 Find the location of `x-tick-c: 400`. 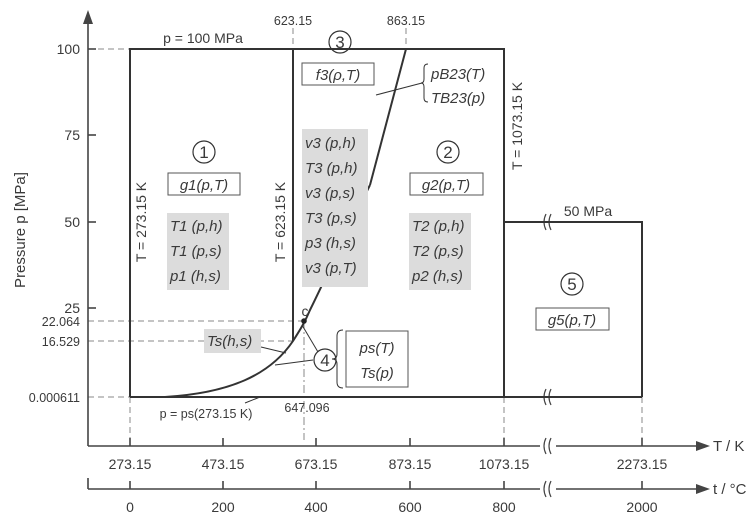

x-tick-c: 400 is located at coordinates (316, 507).